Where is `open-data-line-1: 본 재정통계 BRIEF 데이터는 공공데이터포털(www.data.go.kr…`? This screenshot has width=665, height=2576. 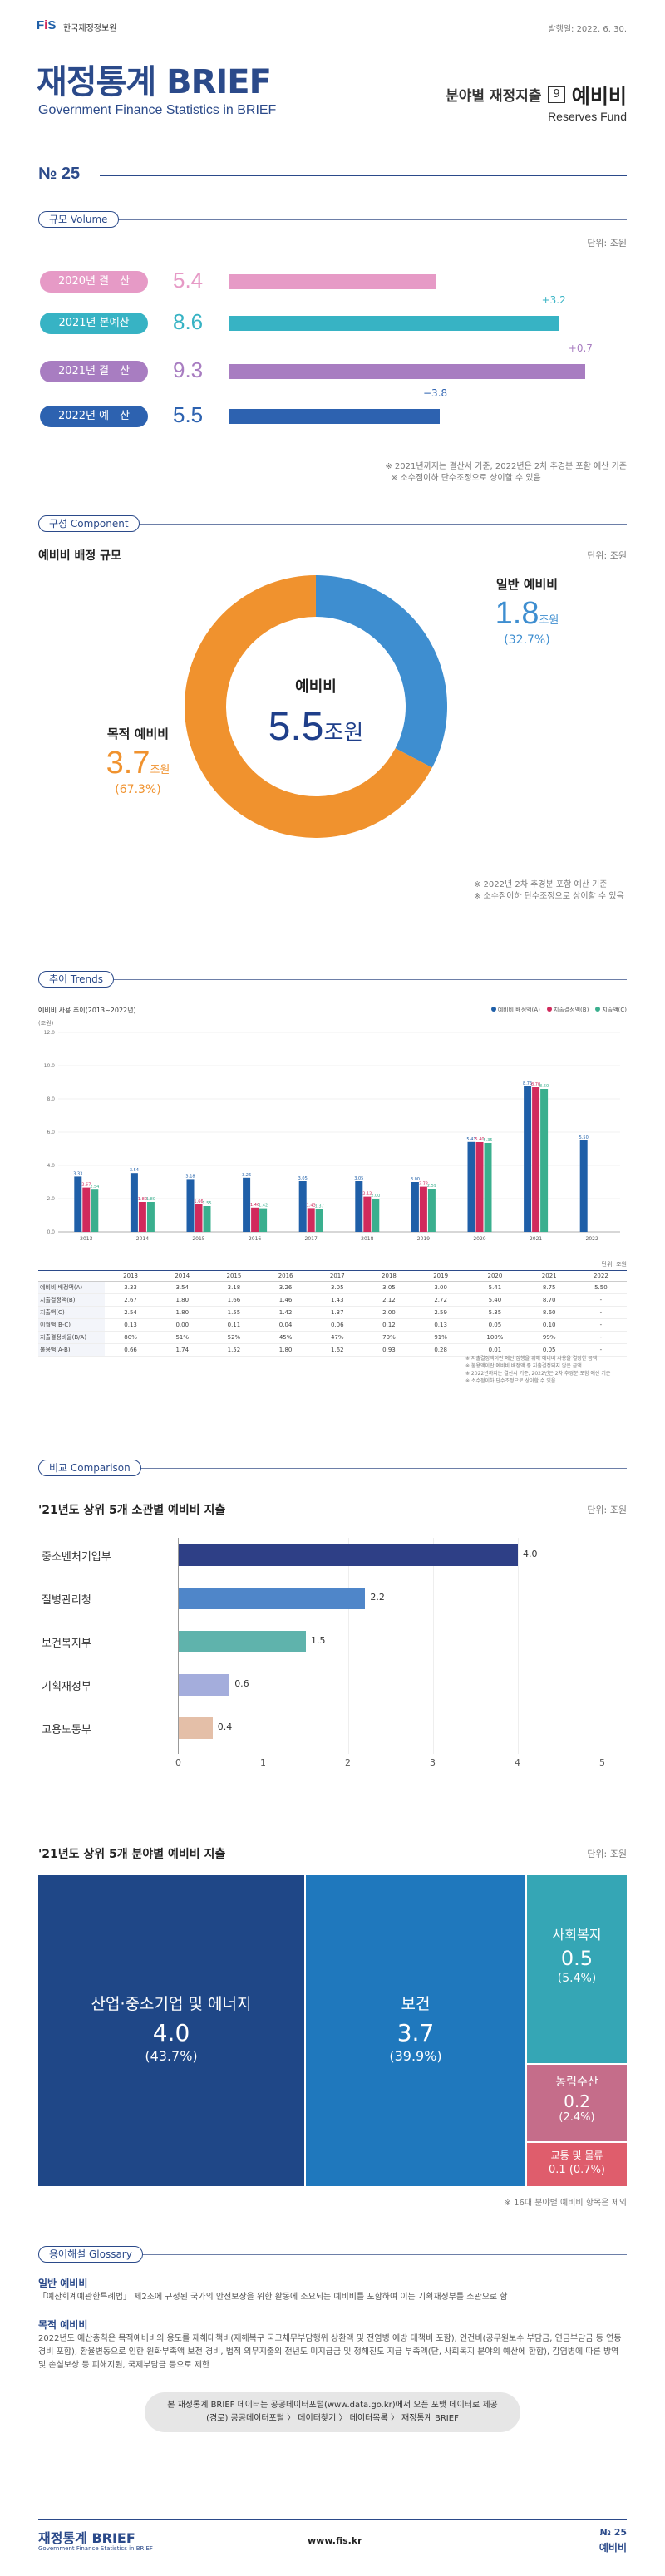
open-data-line-1: 본 재정통계 BRIEF 데이터는 공공데이터포털(www.data.go.kr… is located at coordinates (332, 2405).